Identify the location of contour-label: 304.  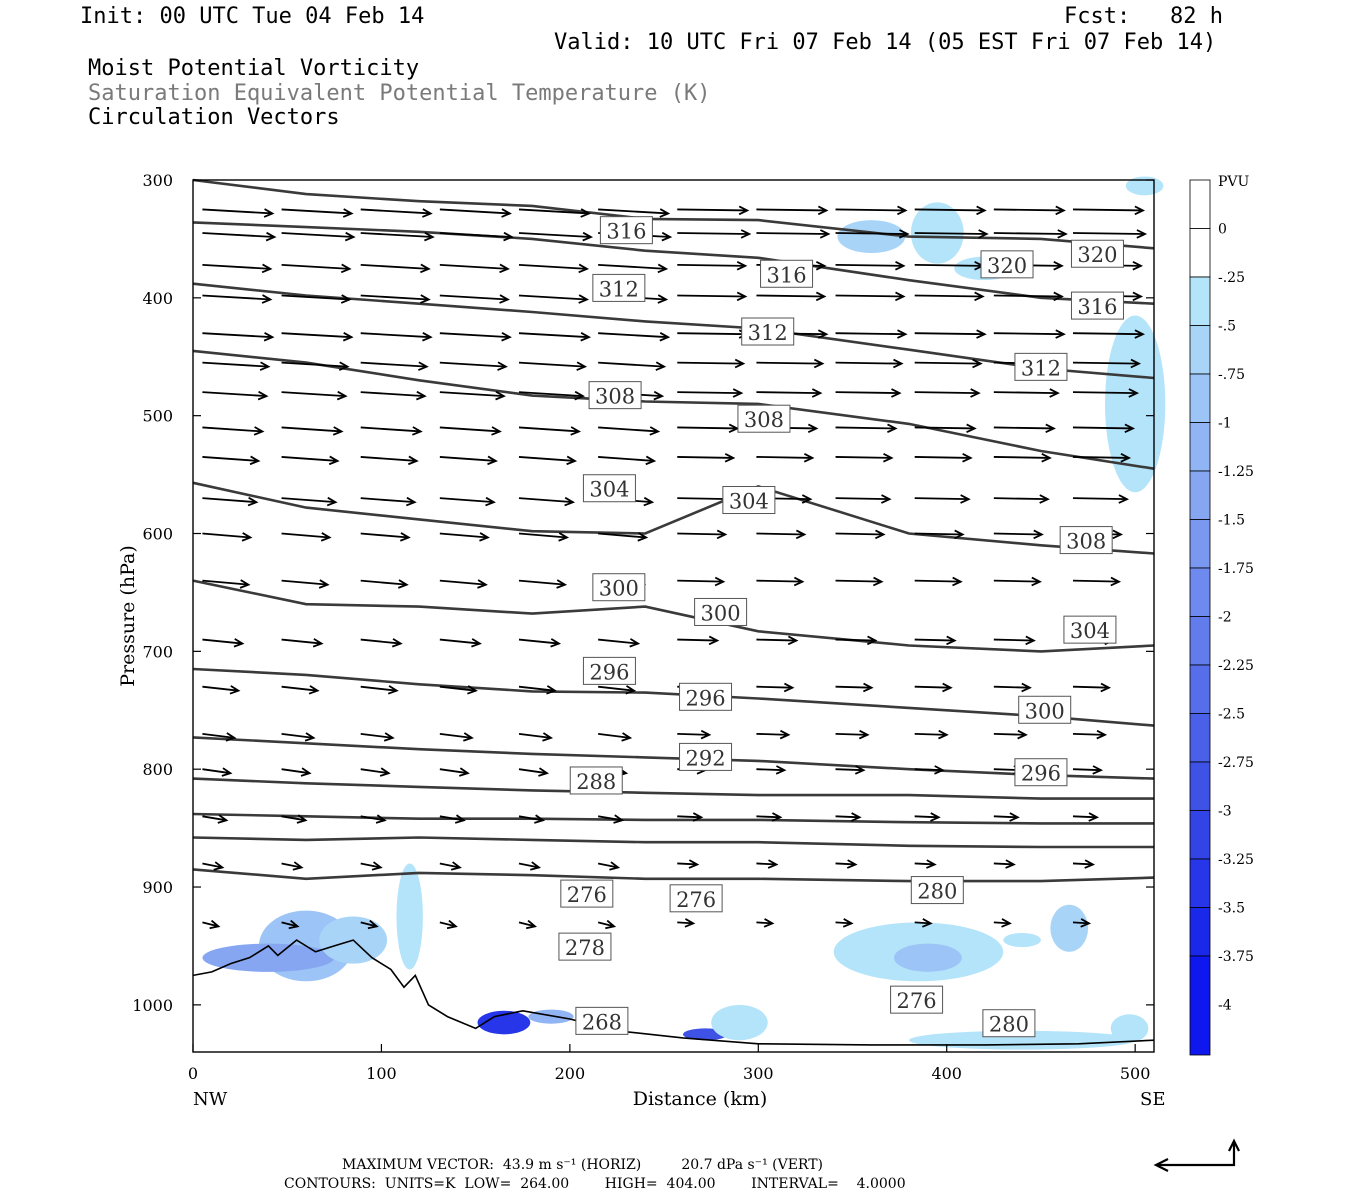
(609, 490).